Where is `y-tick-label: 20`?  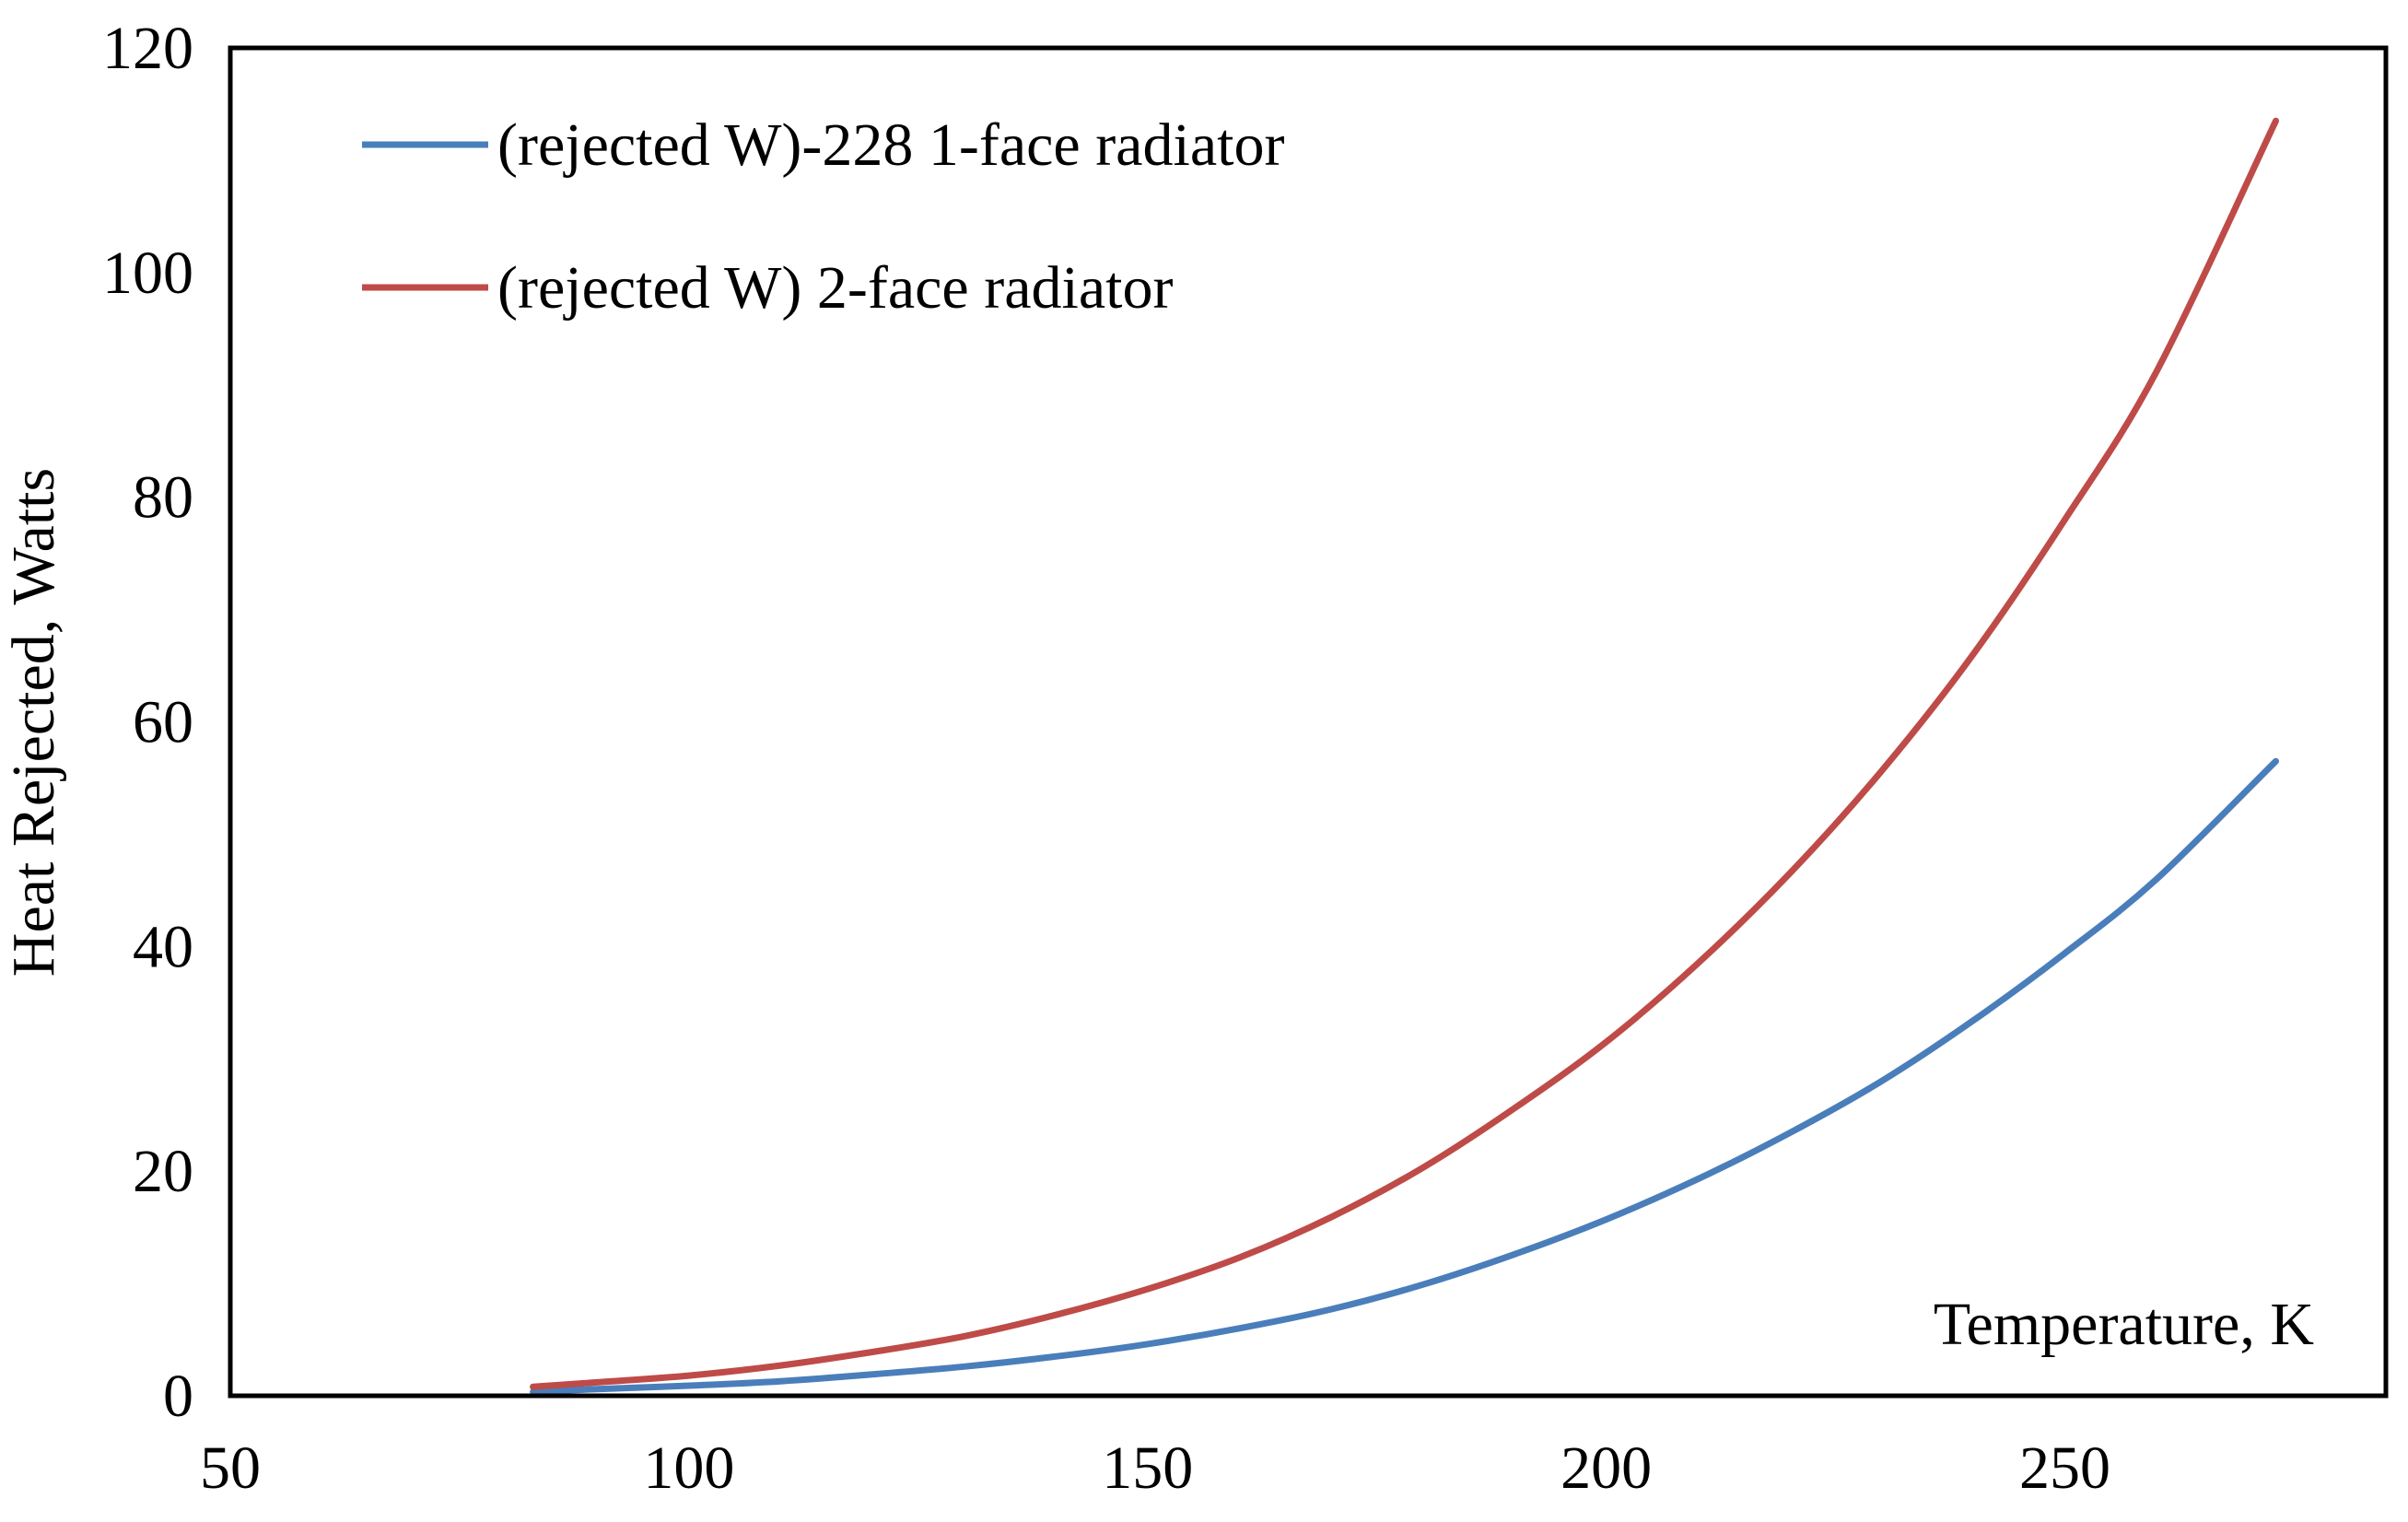
y-tick-label: 20 is located at coordinates (163, 1171).